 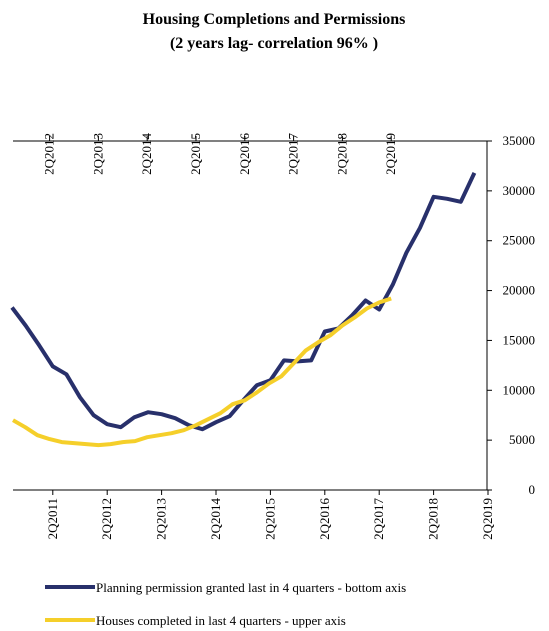 What do you see at coordinates (519, 140) in the screenshot?
I see `y-tick-label: 35000` at bounding box center [519, 140].